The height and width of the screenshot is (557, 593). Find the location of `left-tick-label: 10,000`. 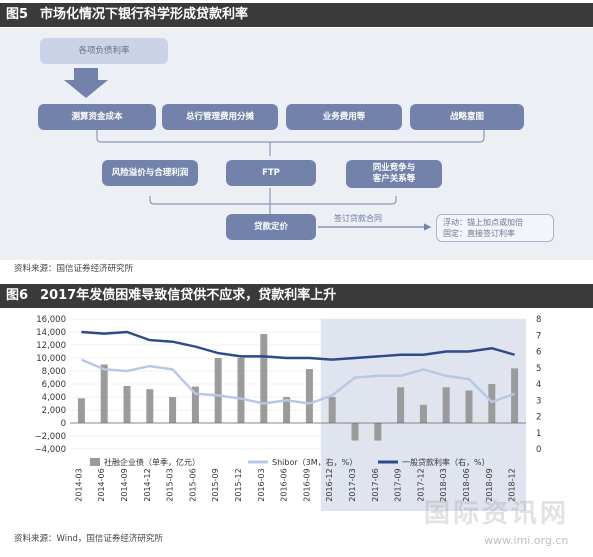

left-tick-label: 10,000 is located at coordinates (51, 359).